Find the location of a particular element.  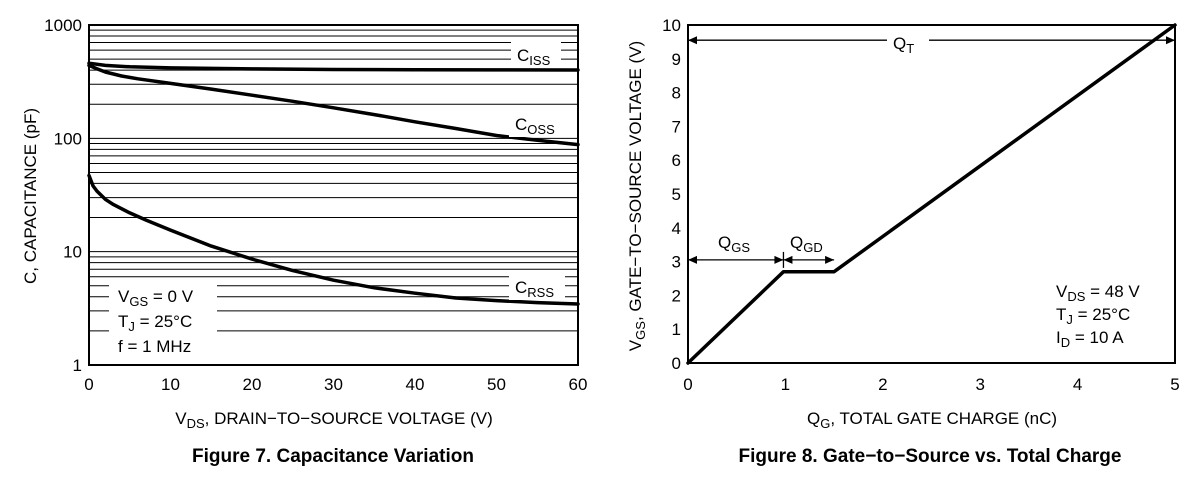

ciss-curve is located at coordinates (333, 66).